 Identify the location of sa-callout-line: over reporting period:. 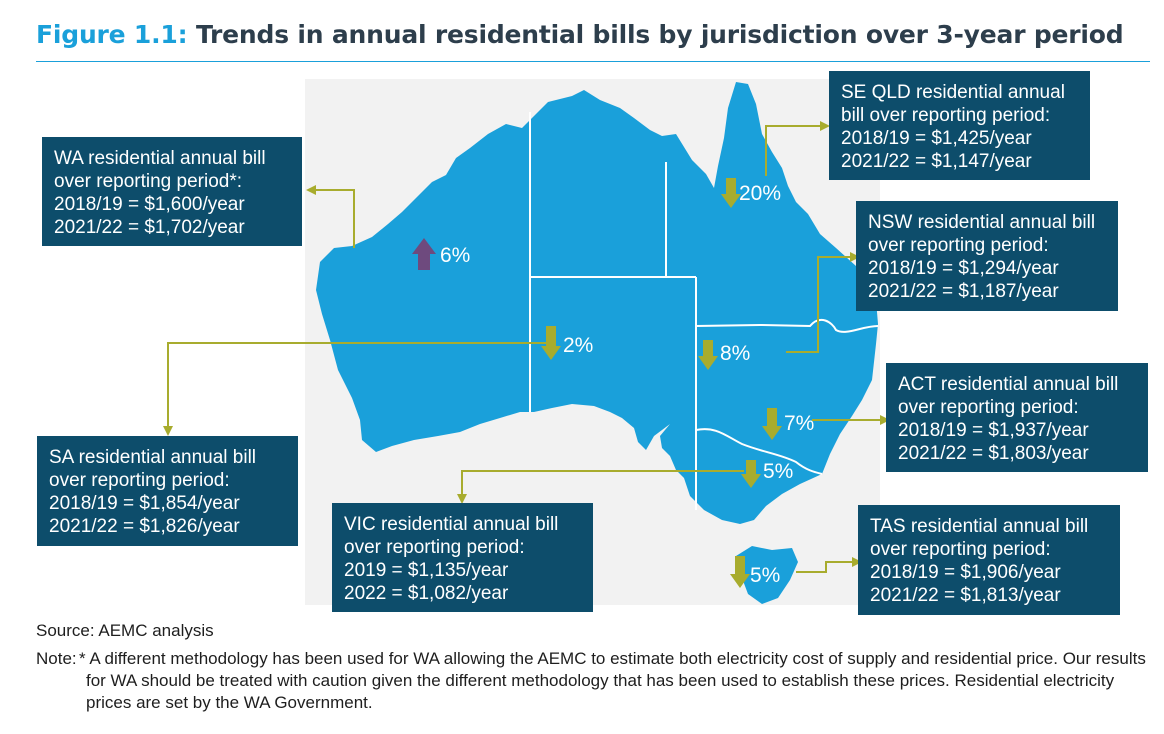
(139, 480).